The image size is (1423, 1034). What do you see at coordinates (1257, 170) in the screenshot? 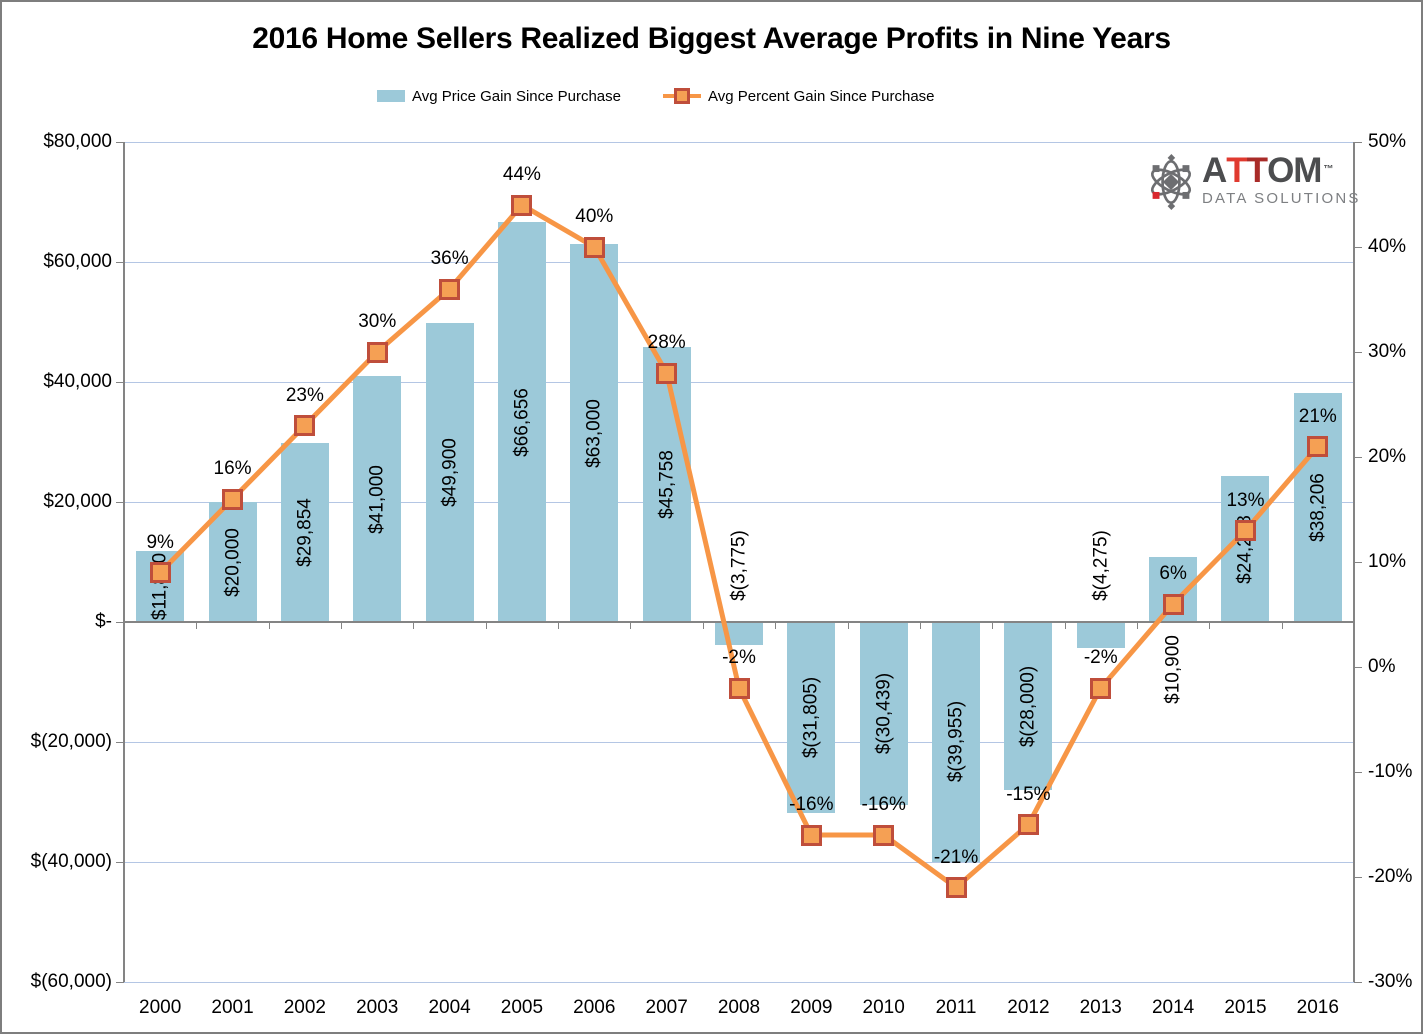
I see `logo-letter-t2: T` at bounding box center [1257, 170].